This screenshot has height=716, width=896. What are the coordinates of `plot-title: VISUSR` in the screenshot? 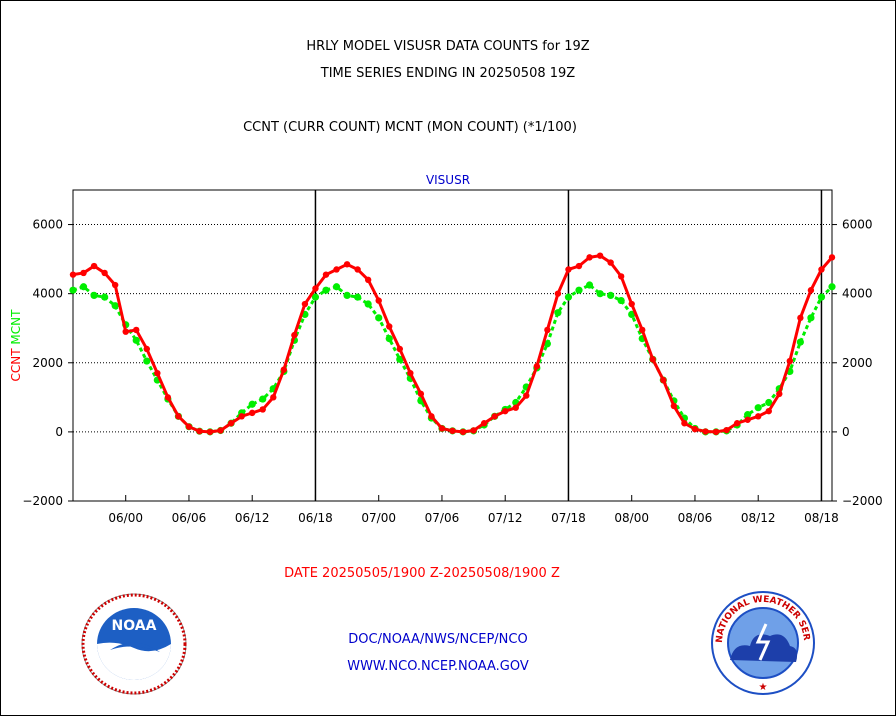 It's located at (448, 180).